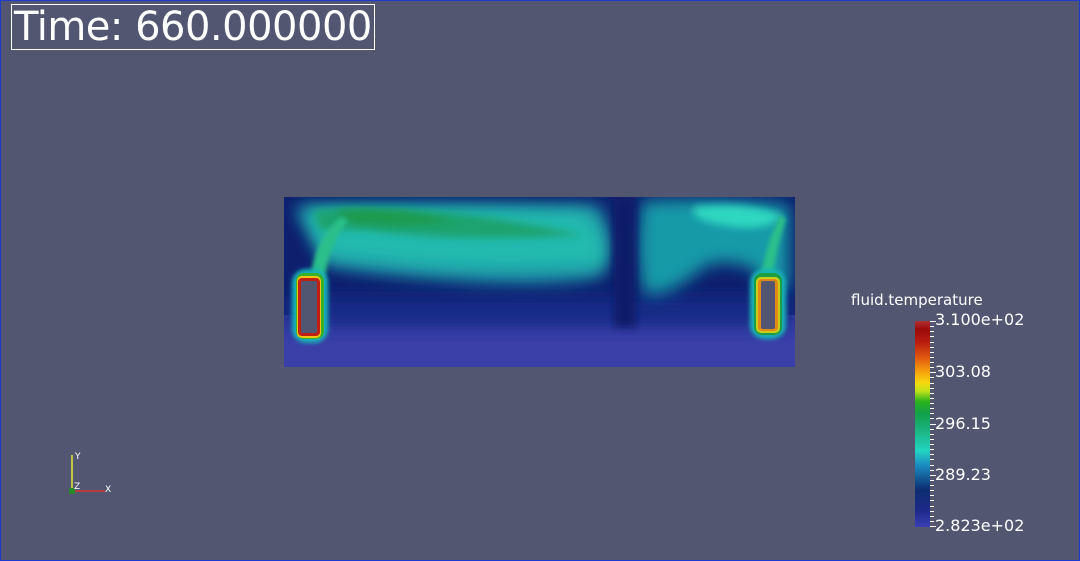 The width and height of the screenshot is (1080, 561). What do you see at coordinates (963, 423) in the screenshot?
I see `legend-label-3: 296.15` at bounding box center [963, 423].